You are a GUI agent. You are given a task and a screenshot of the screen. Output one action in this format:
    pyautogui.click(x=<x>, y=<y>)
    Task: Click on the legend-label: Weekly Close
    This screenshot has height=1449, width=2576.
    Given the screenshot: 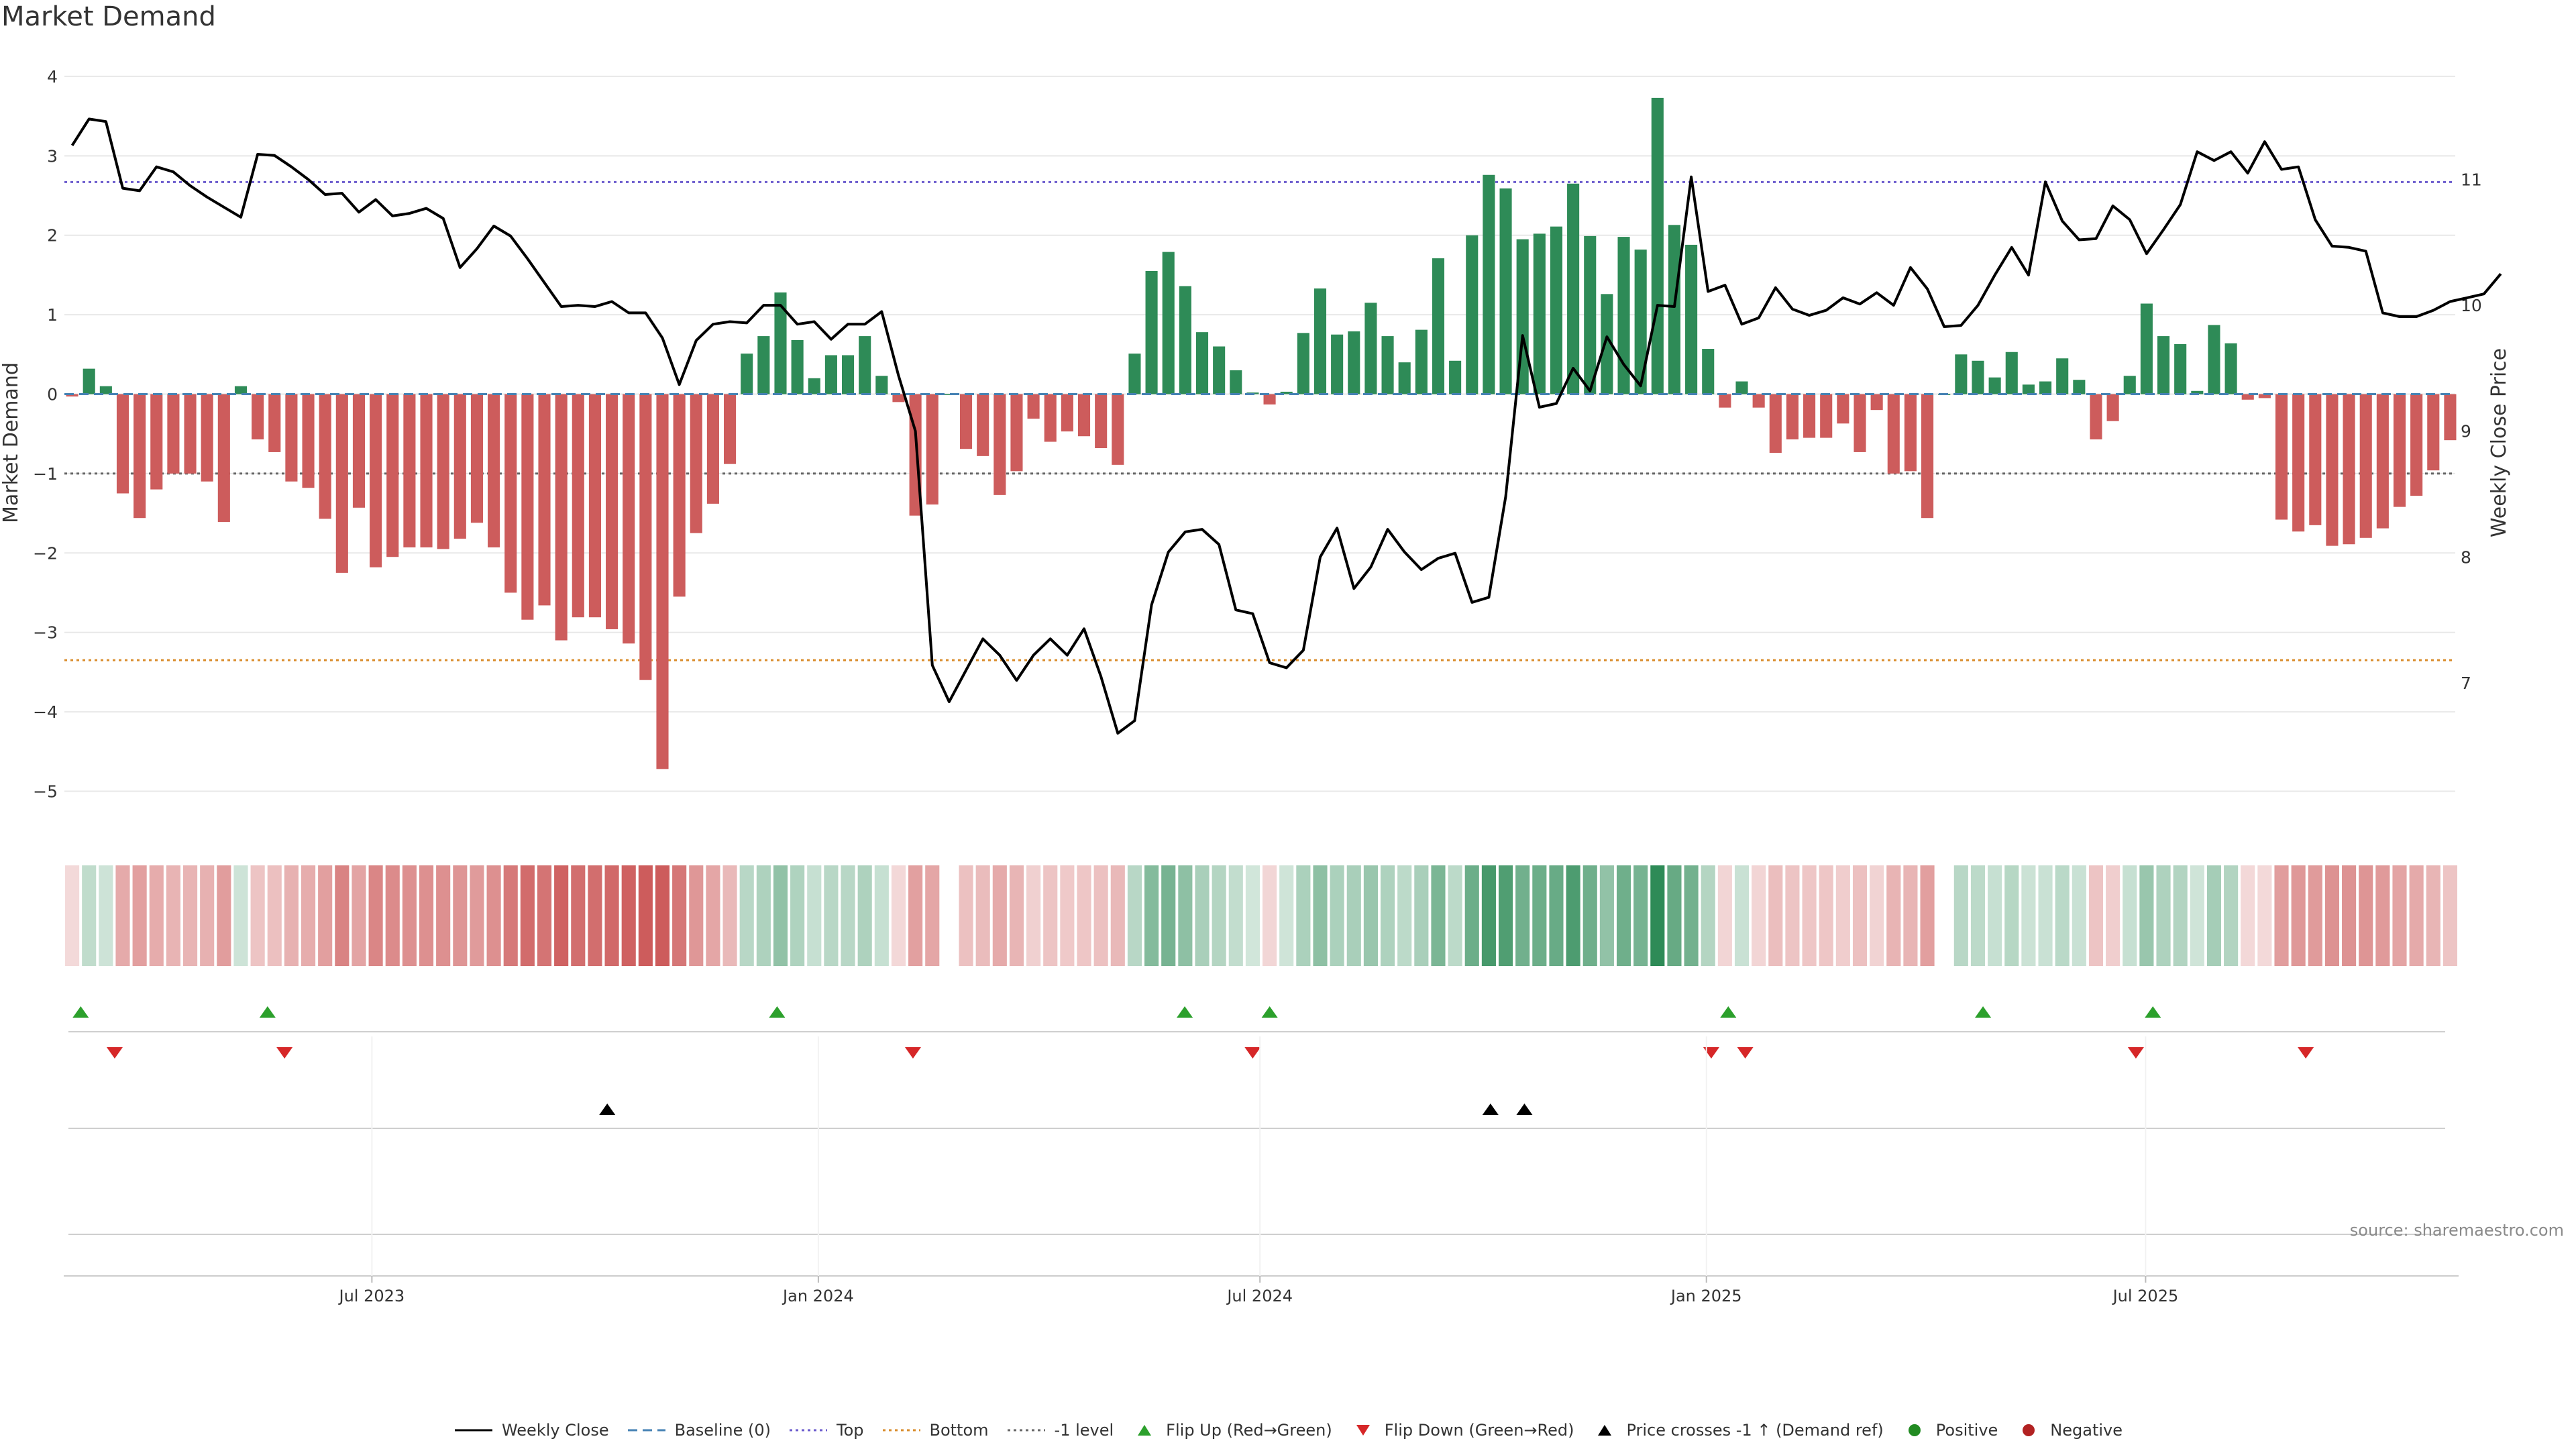 What is the action you would take?
    pyautogui.click(x=555, y=1430)
    